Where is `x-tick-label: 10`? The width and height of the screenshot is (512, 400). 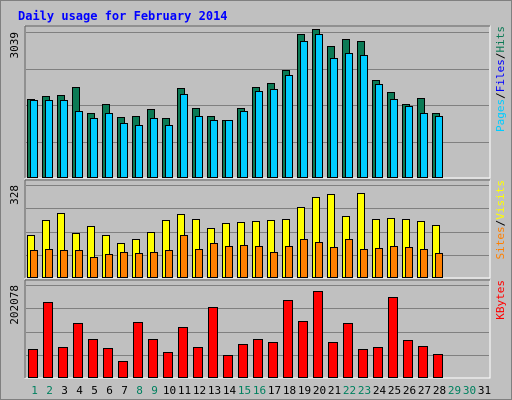
x-tick-label: 10 is located at coordinates (169, 390).